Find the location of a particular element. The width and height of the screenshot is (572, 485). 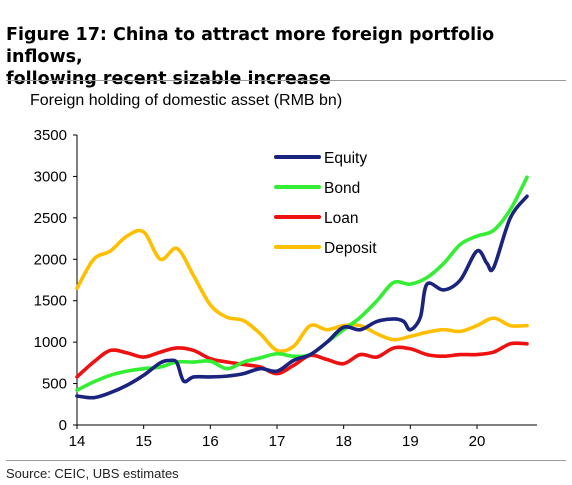

legend-label-loan: Loan is located at coordinates (341, 218).